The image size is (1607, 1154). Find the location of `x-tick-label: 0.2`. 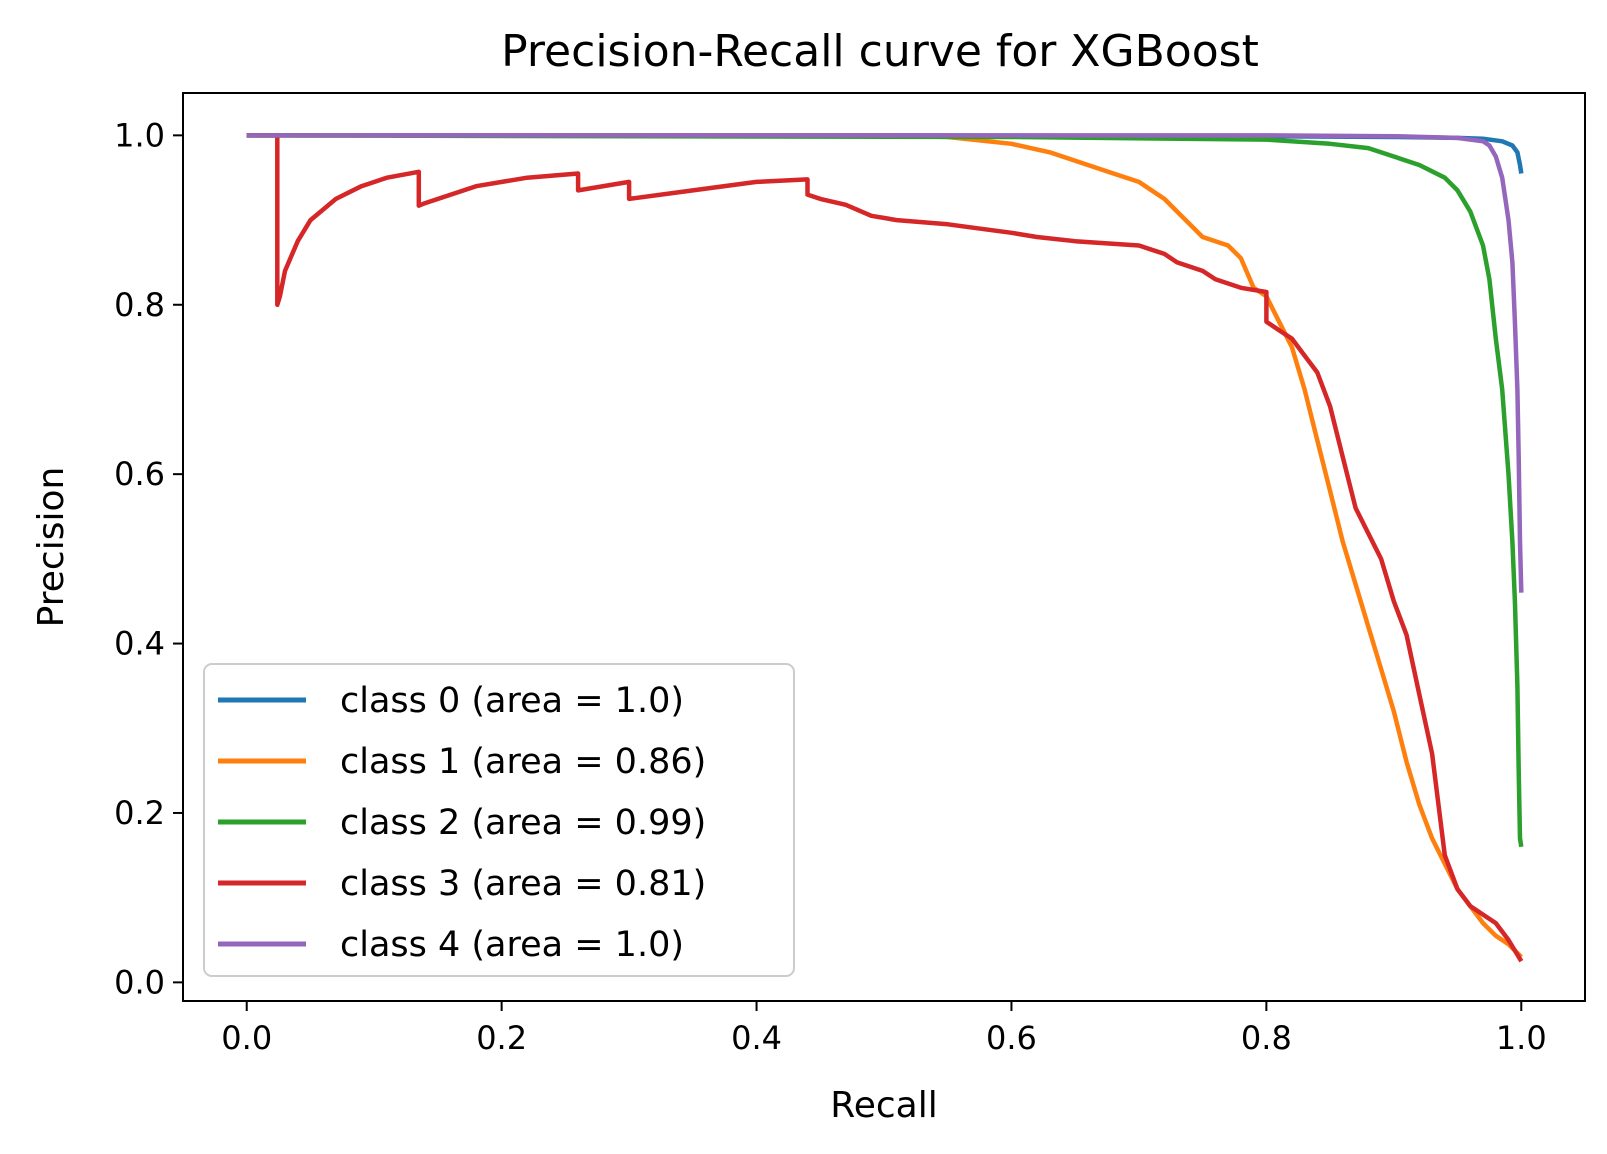

x-tick-label: 0.2 is located at coordinates (501, 1038).